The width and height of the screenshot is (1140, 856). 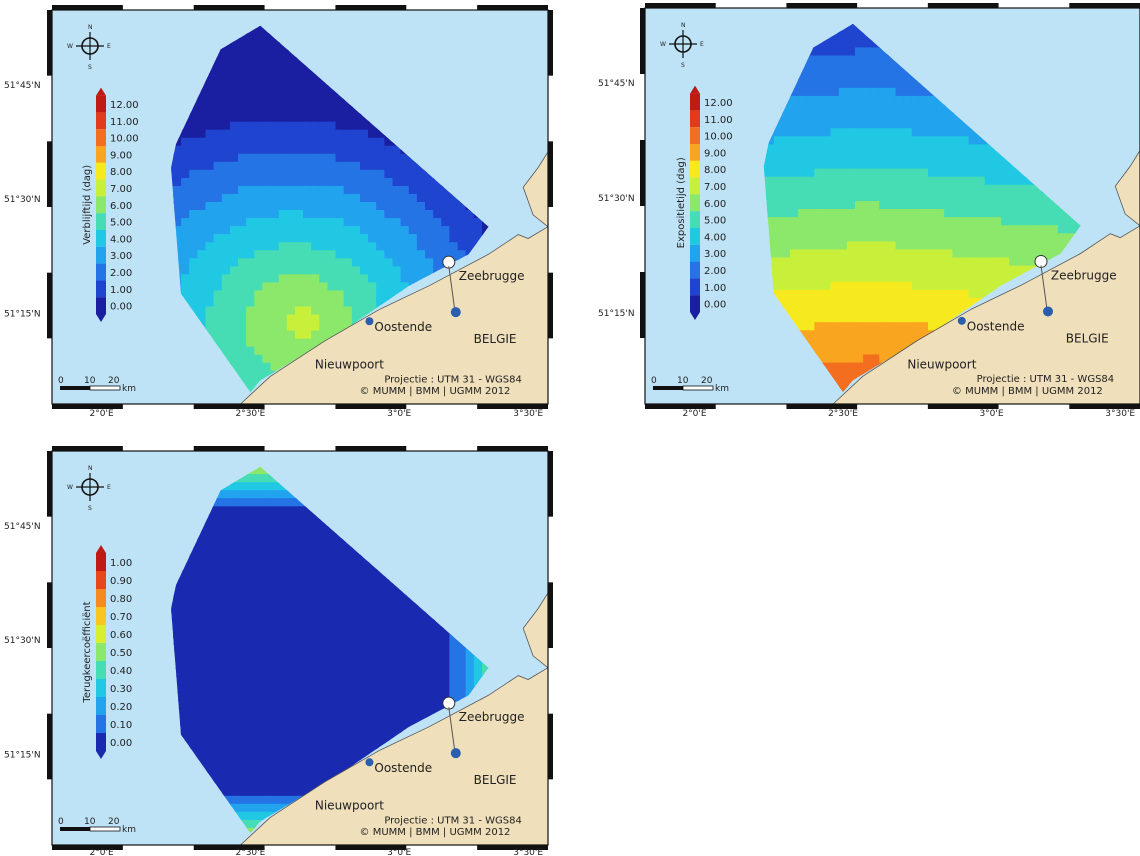 I want to click on scalebar-dark, so click(x=75, y=829).